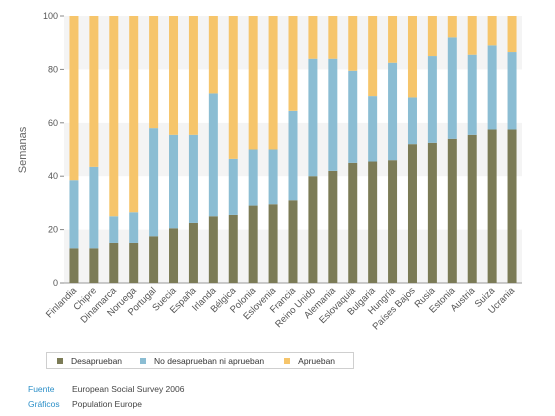 This screenshot has width=555, height=416. I want to click on legend-item: Aprueban, so click(309, 361).